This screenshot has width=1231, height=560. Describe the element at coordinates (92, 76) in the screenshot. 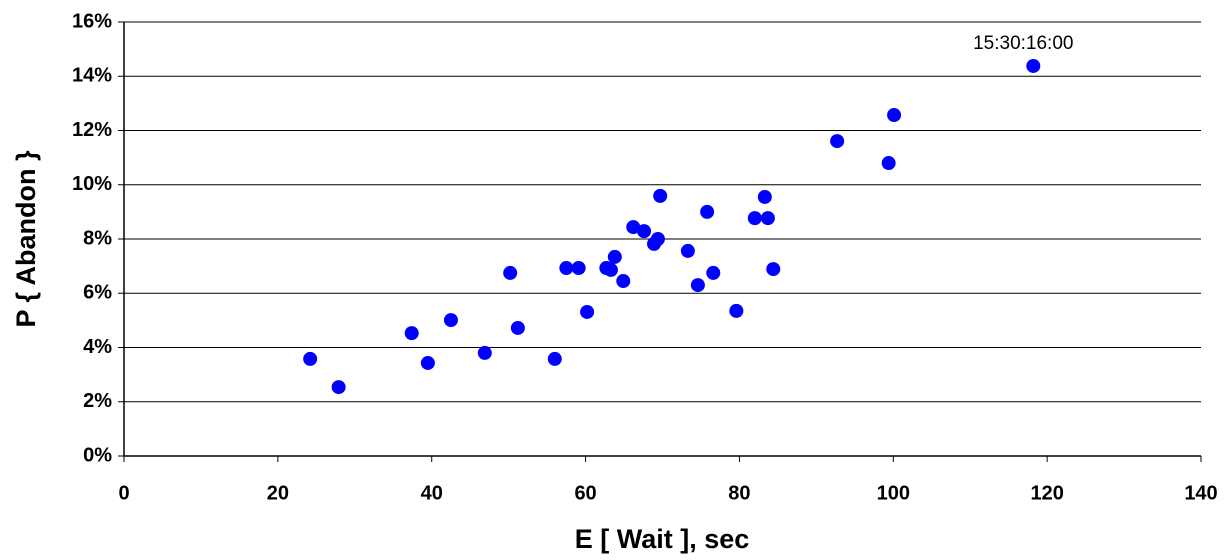

I see `y-tick-label: 14%` at that location.